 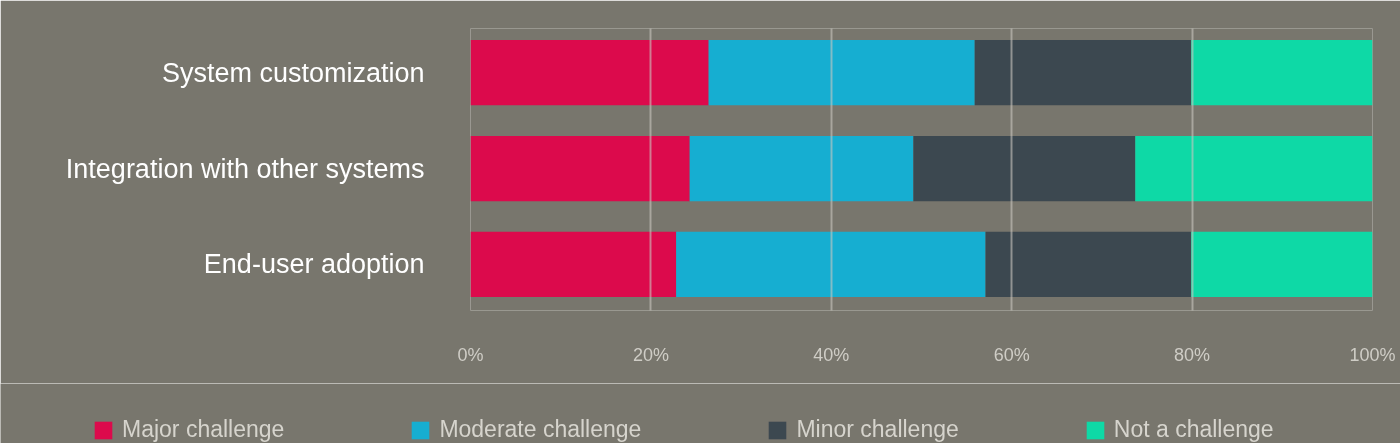 I want to click on y-tick-label: End-user adoption, so click(x=314, y=264).